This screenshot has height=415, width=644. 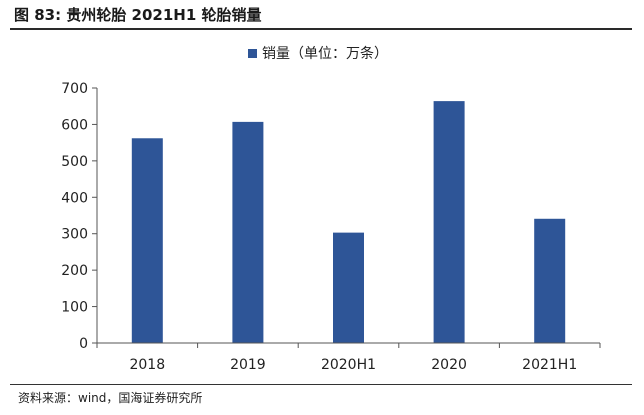 What do you see at coordinates (321, 384) in the screenshot?
I see `source-rule` at bounding box center [321, 384].